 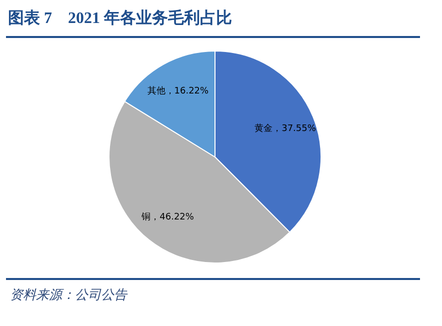 I want to click on slice-label: 黄金，37.55%, so click(x=285, y=128).